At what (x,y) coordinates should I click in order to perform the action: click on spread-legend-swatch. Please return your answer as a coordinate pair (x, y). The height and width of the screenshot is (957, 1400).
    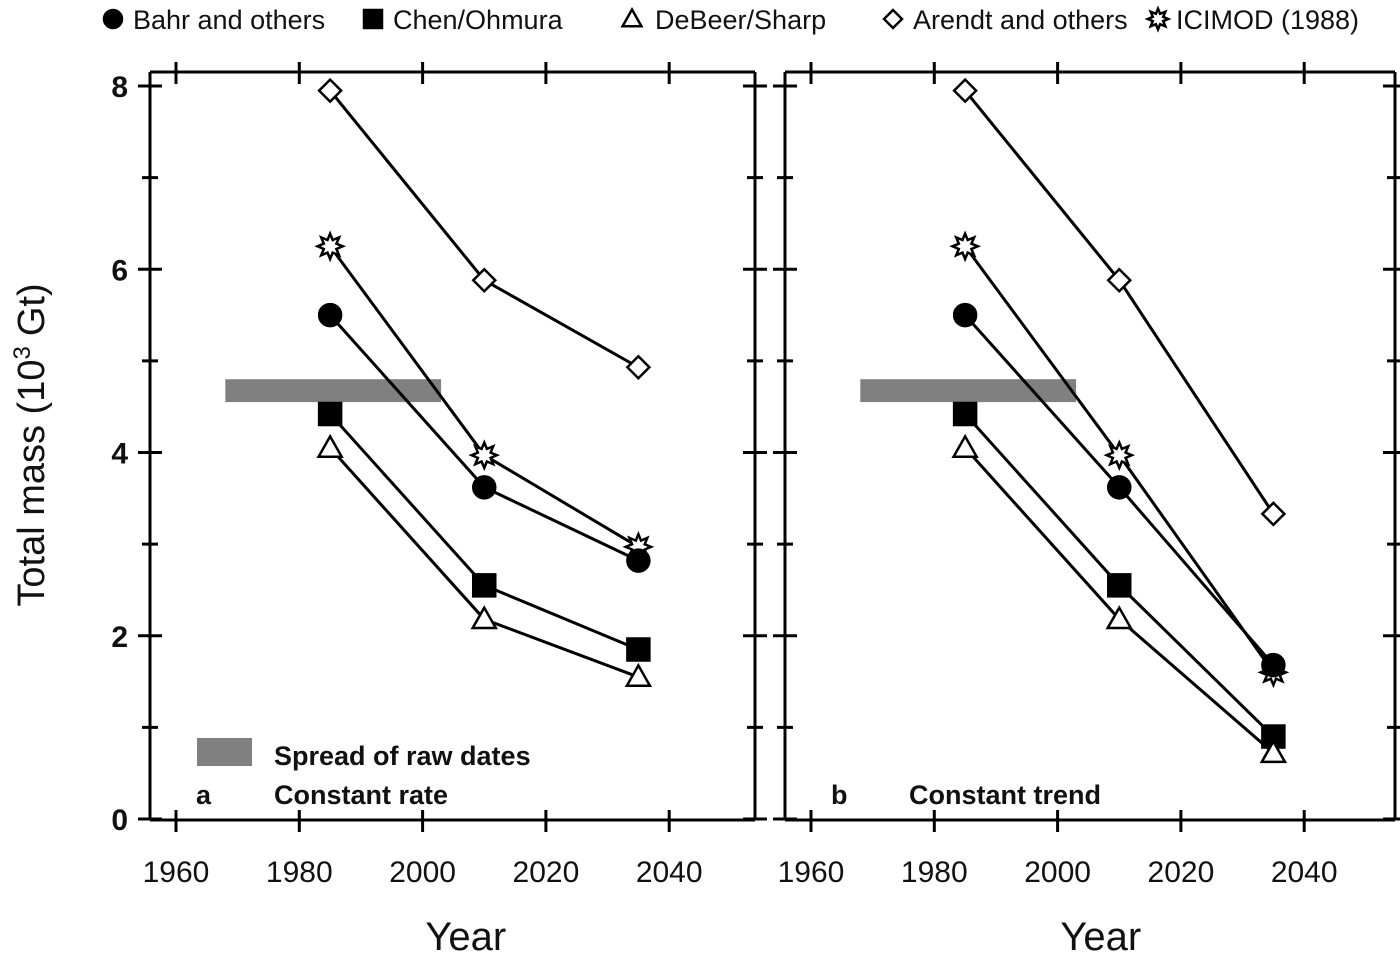
    Looking at the image, I should click on (224, 752).